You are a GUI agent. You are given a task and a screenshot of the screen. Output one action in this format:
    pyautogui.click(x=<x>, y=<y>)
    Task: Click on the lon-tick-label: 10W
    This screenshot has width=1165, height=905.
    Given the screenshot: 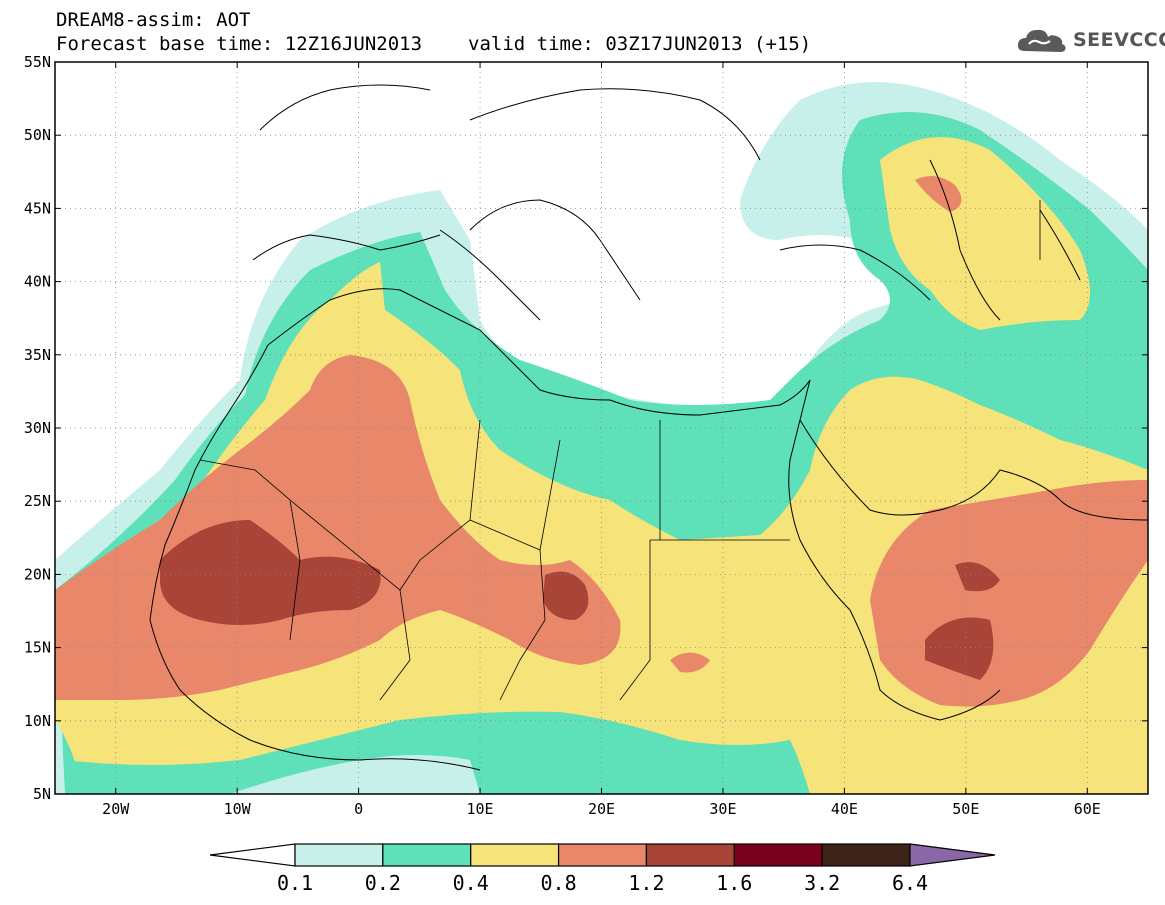 What is the action you would take?
    pyautogui.click(x=238, y=809)
    